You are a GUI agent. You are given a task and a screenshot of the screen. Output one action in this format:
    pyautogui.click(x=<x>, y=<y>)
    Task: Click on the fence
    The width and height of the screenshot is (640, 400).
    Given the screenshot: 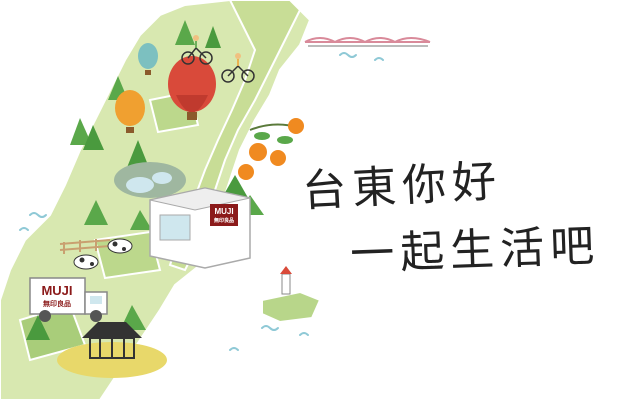 What is the action you would take?
    pyautogui.click(x=85, y=246)
    